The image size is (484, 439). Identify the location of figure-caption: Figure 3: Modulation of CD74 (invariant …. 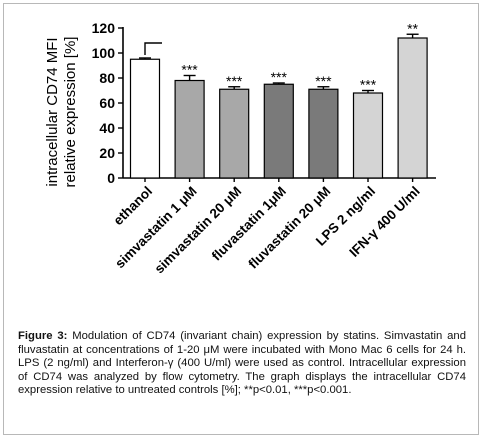
(242, 364).